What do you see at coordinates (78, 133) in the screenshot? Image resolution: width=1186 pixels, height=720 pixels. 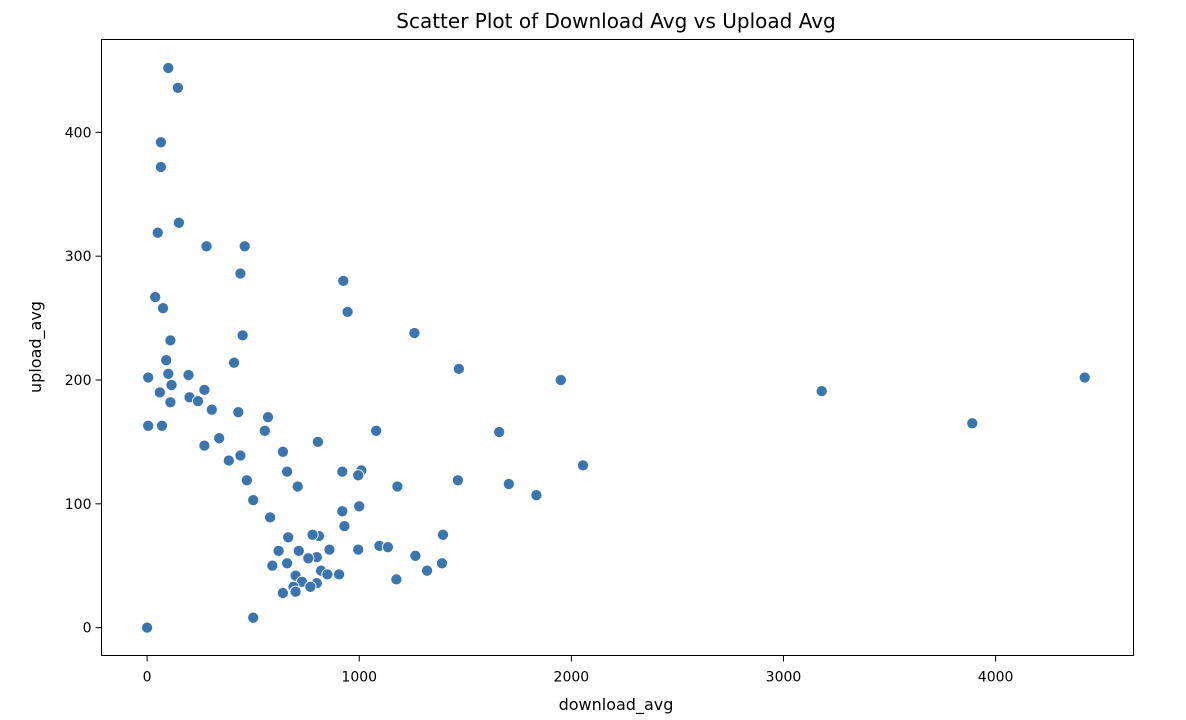 I see `y-tick-label: 400` at bounding box center [78, 133].